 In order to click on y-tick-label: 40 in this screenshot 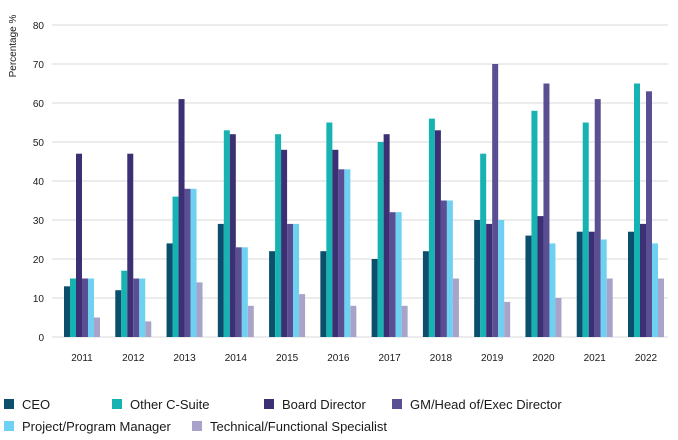, I will do `click(39, 182)`.